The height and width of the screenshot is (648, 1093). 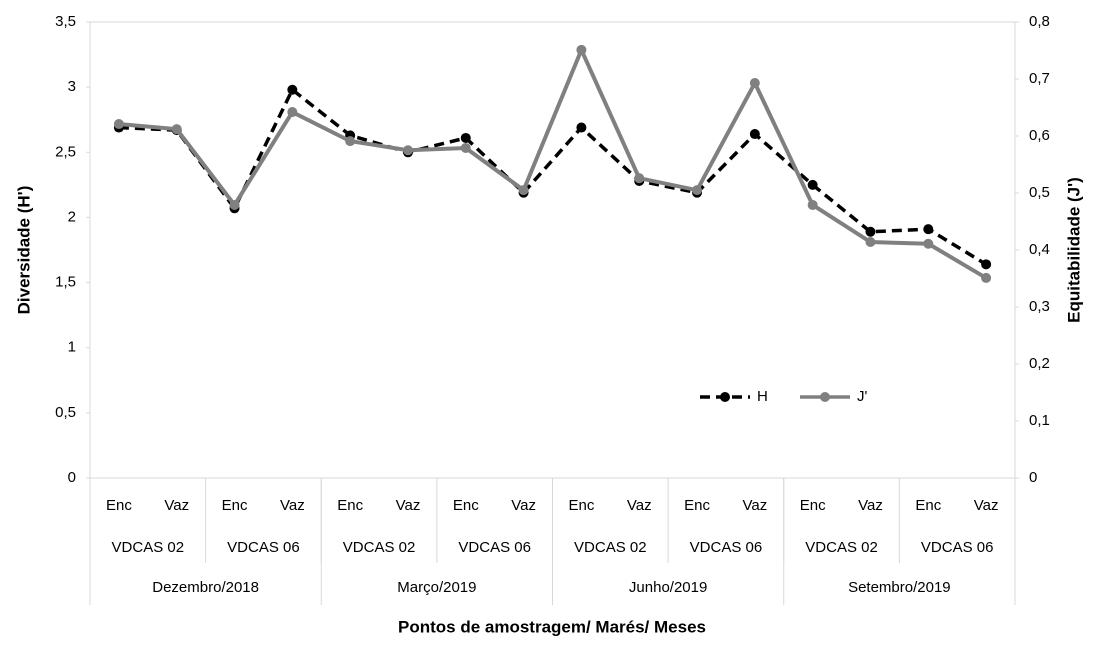 I want to click on y-tick-label: 0, so click(x=72, y=477).